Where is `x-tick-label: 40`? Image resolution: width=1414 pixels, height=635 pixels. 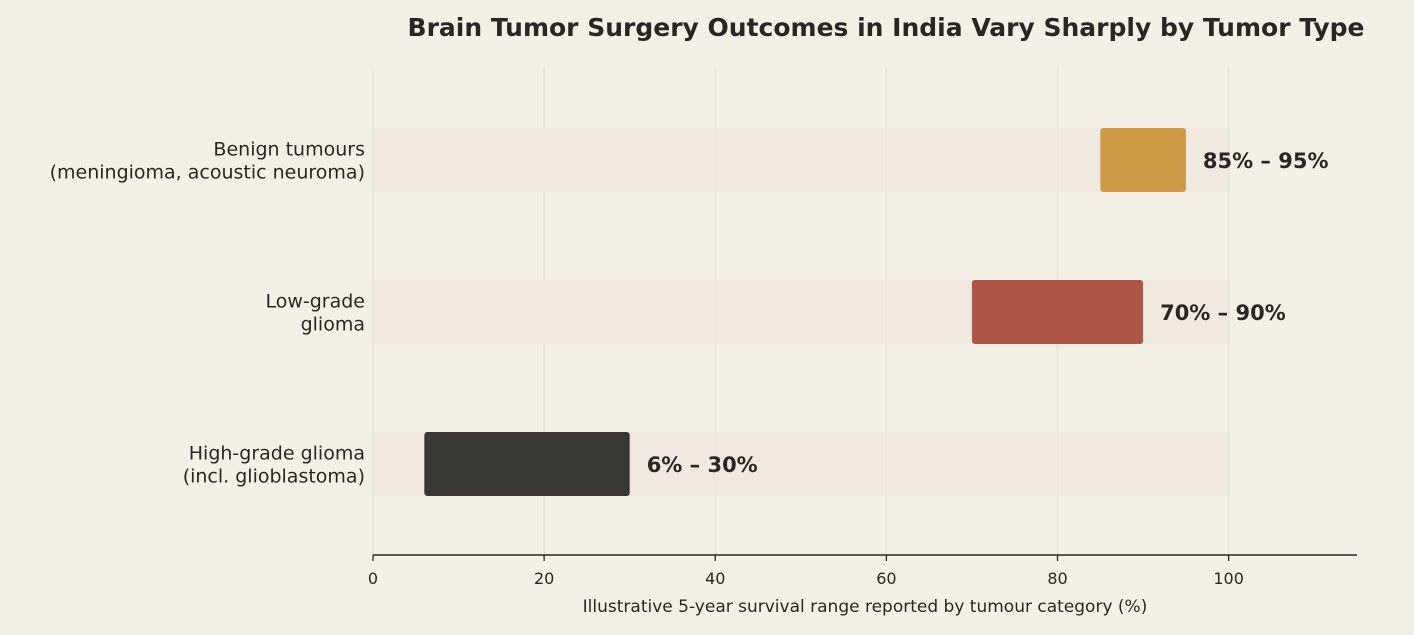 x-tick-label: 40 is located at coordinates (715, 578).